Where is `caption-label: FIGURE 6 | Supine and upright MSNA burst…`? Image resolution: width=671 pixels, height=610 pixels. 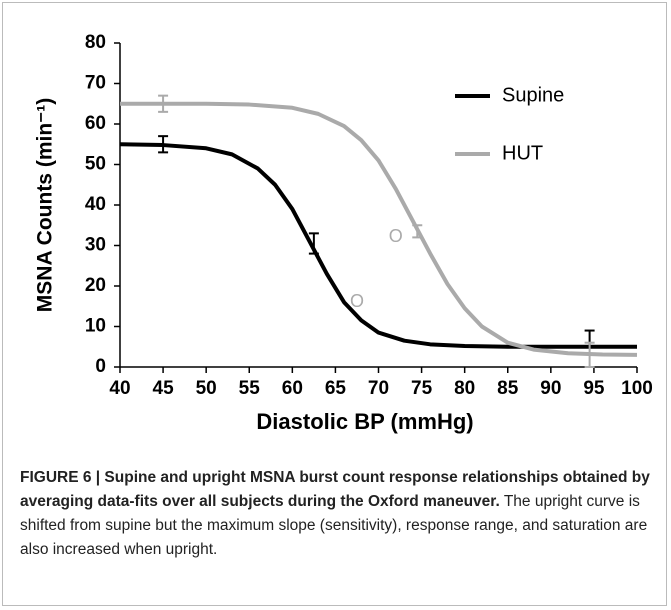
caption-label: FIGURE 6 | Supine and upright MSNA burst… is located at coordinates (335, 489).